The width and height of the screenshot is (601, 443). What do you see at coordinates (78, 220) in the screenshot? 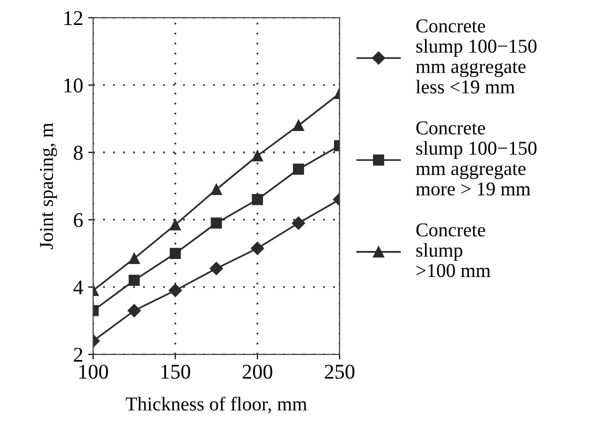
I see `y-tick-label: 6` at bounding box center [78, 220].